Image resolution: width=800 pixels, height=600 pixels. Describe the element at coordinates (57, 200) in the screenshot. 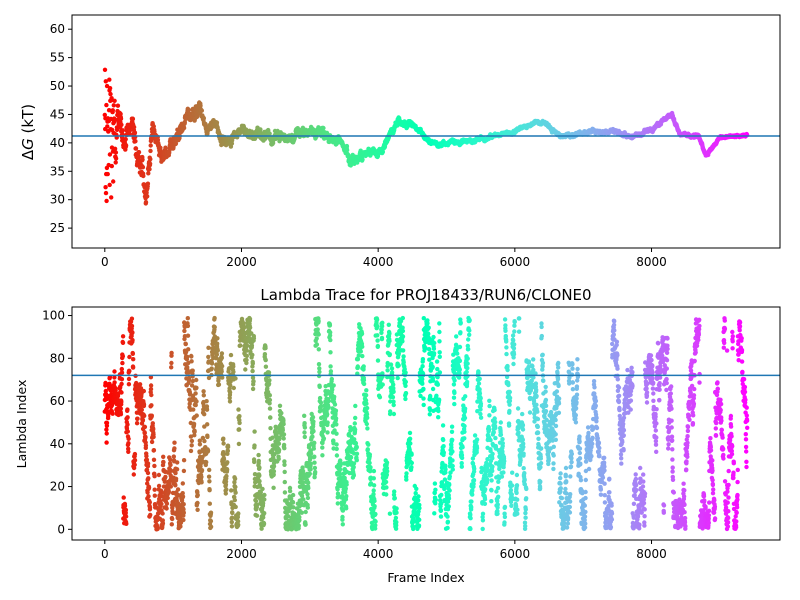

I see `y-tick-label: 30` at that location.